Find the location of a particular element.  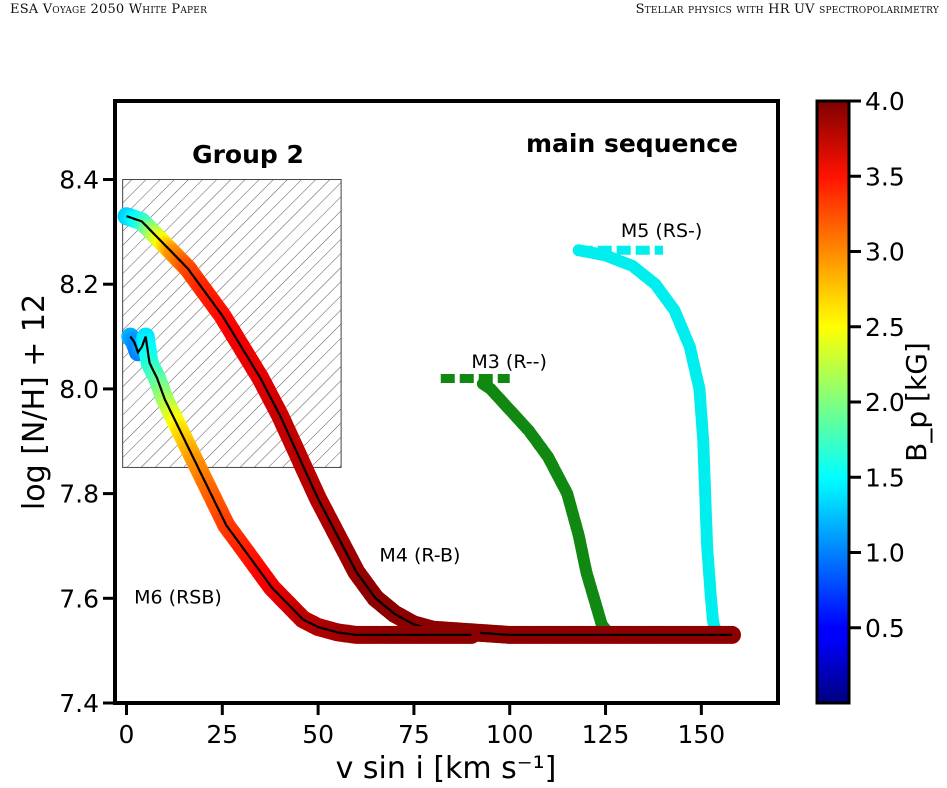

colorbar-tick-label: 2.0 is located at coordinates (885, 402).